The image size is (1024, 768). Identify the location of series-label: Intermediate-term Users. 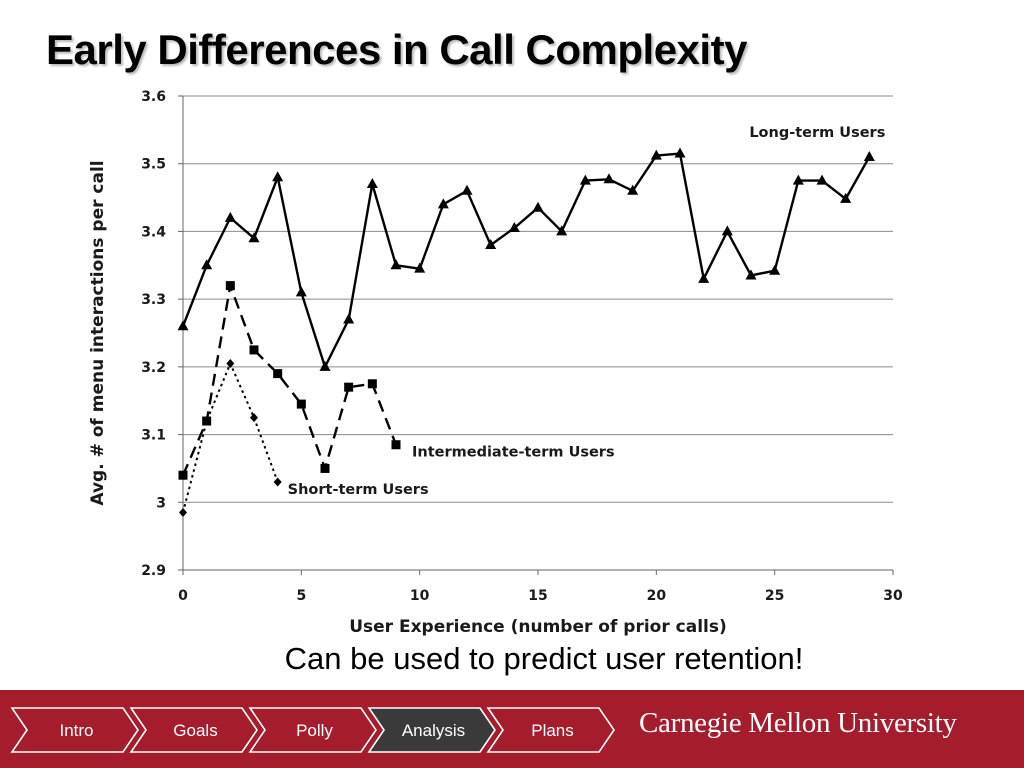
(513, 453).